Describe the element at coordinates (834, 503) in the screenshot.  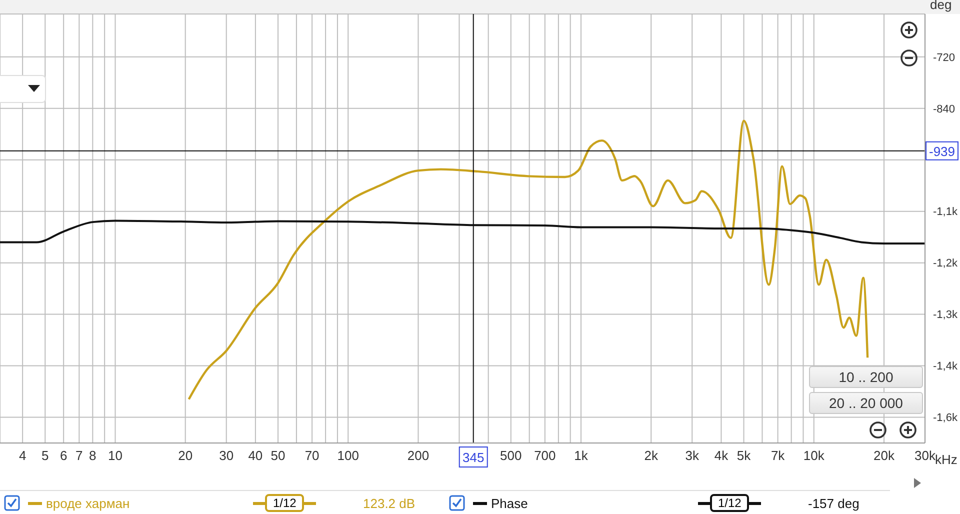
I see `text: -157 deg` at that location.